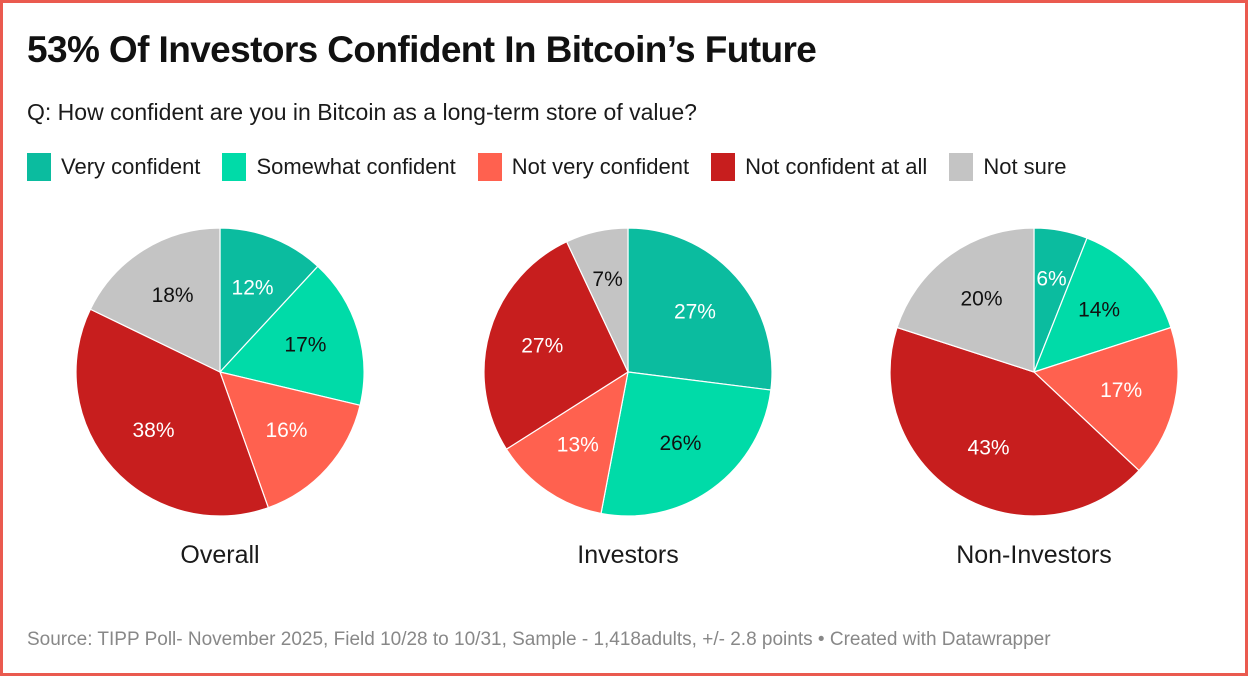 This screenshot has width=1248, height=679. Describe the element at coordinates (1099, 309) in the screenshot. I see `slice-label-somewhat-confident: 14%` at that location.